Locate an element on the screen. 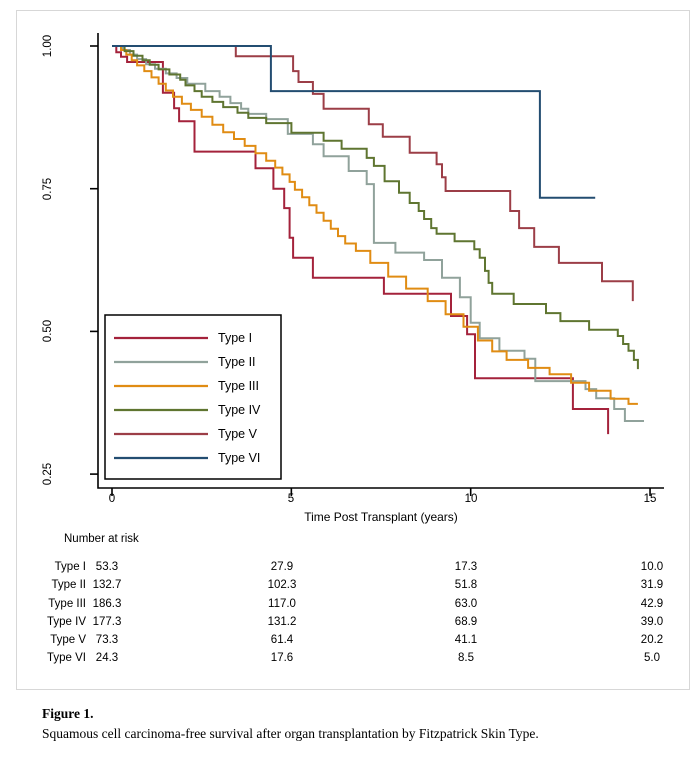 The width and height of the screenshot is (700, 762). risk-row-label: Type VI is located at coordinates (66, 658).